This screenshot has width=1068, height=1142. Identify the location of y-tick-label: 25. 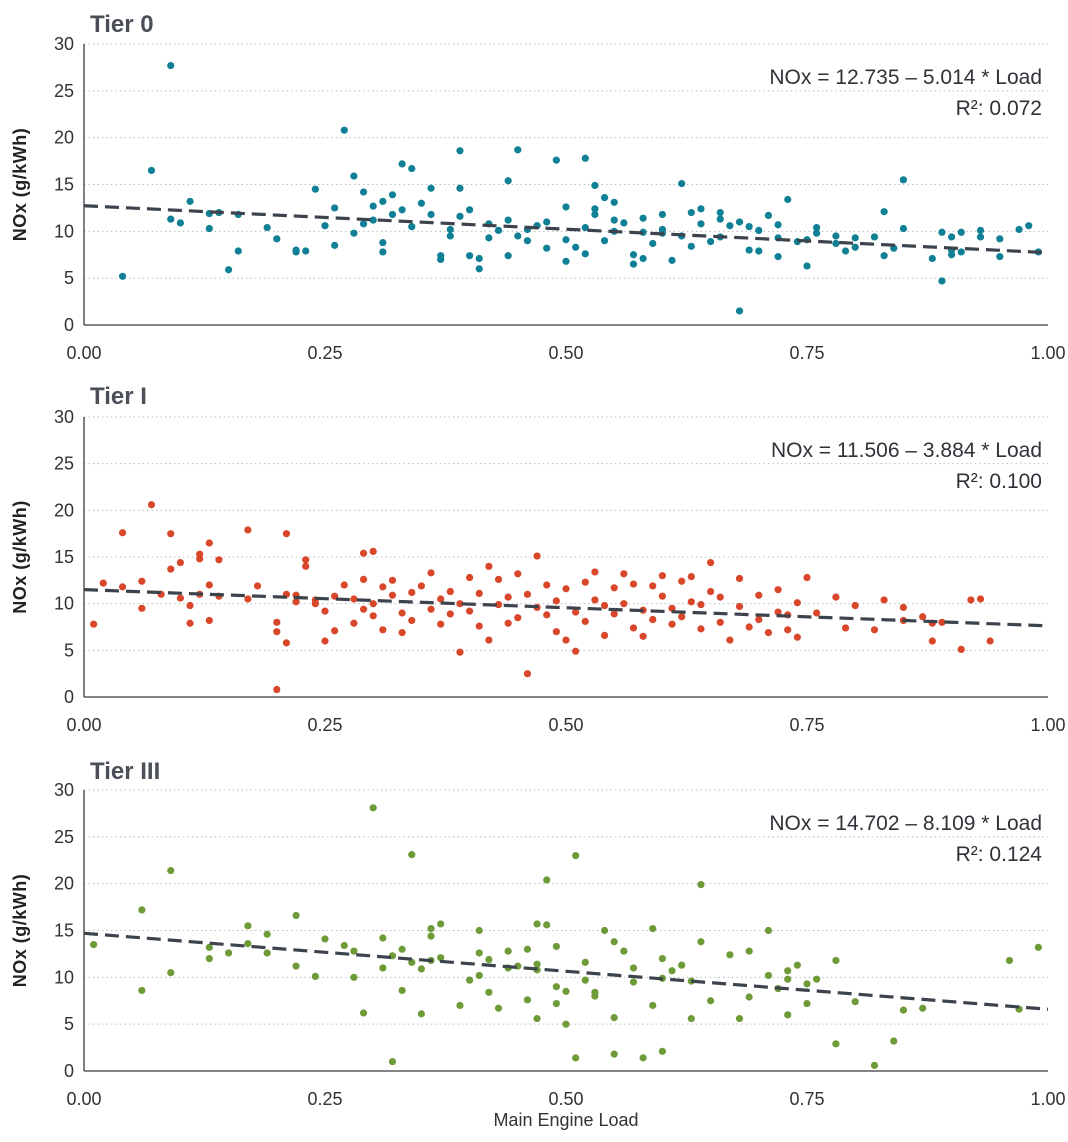
(64, 91).